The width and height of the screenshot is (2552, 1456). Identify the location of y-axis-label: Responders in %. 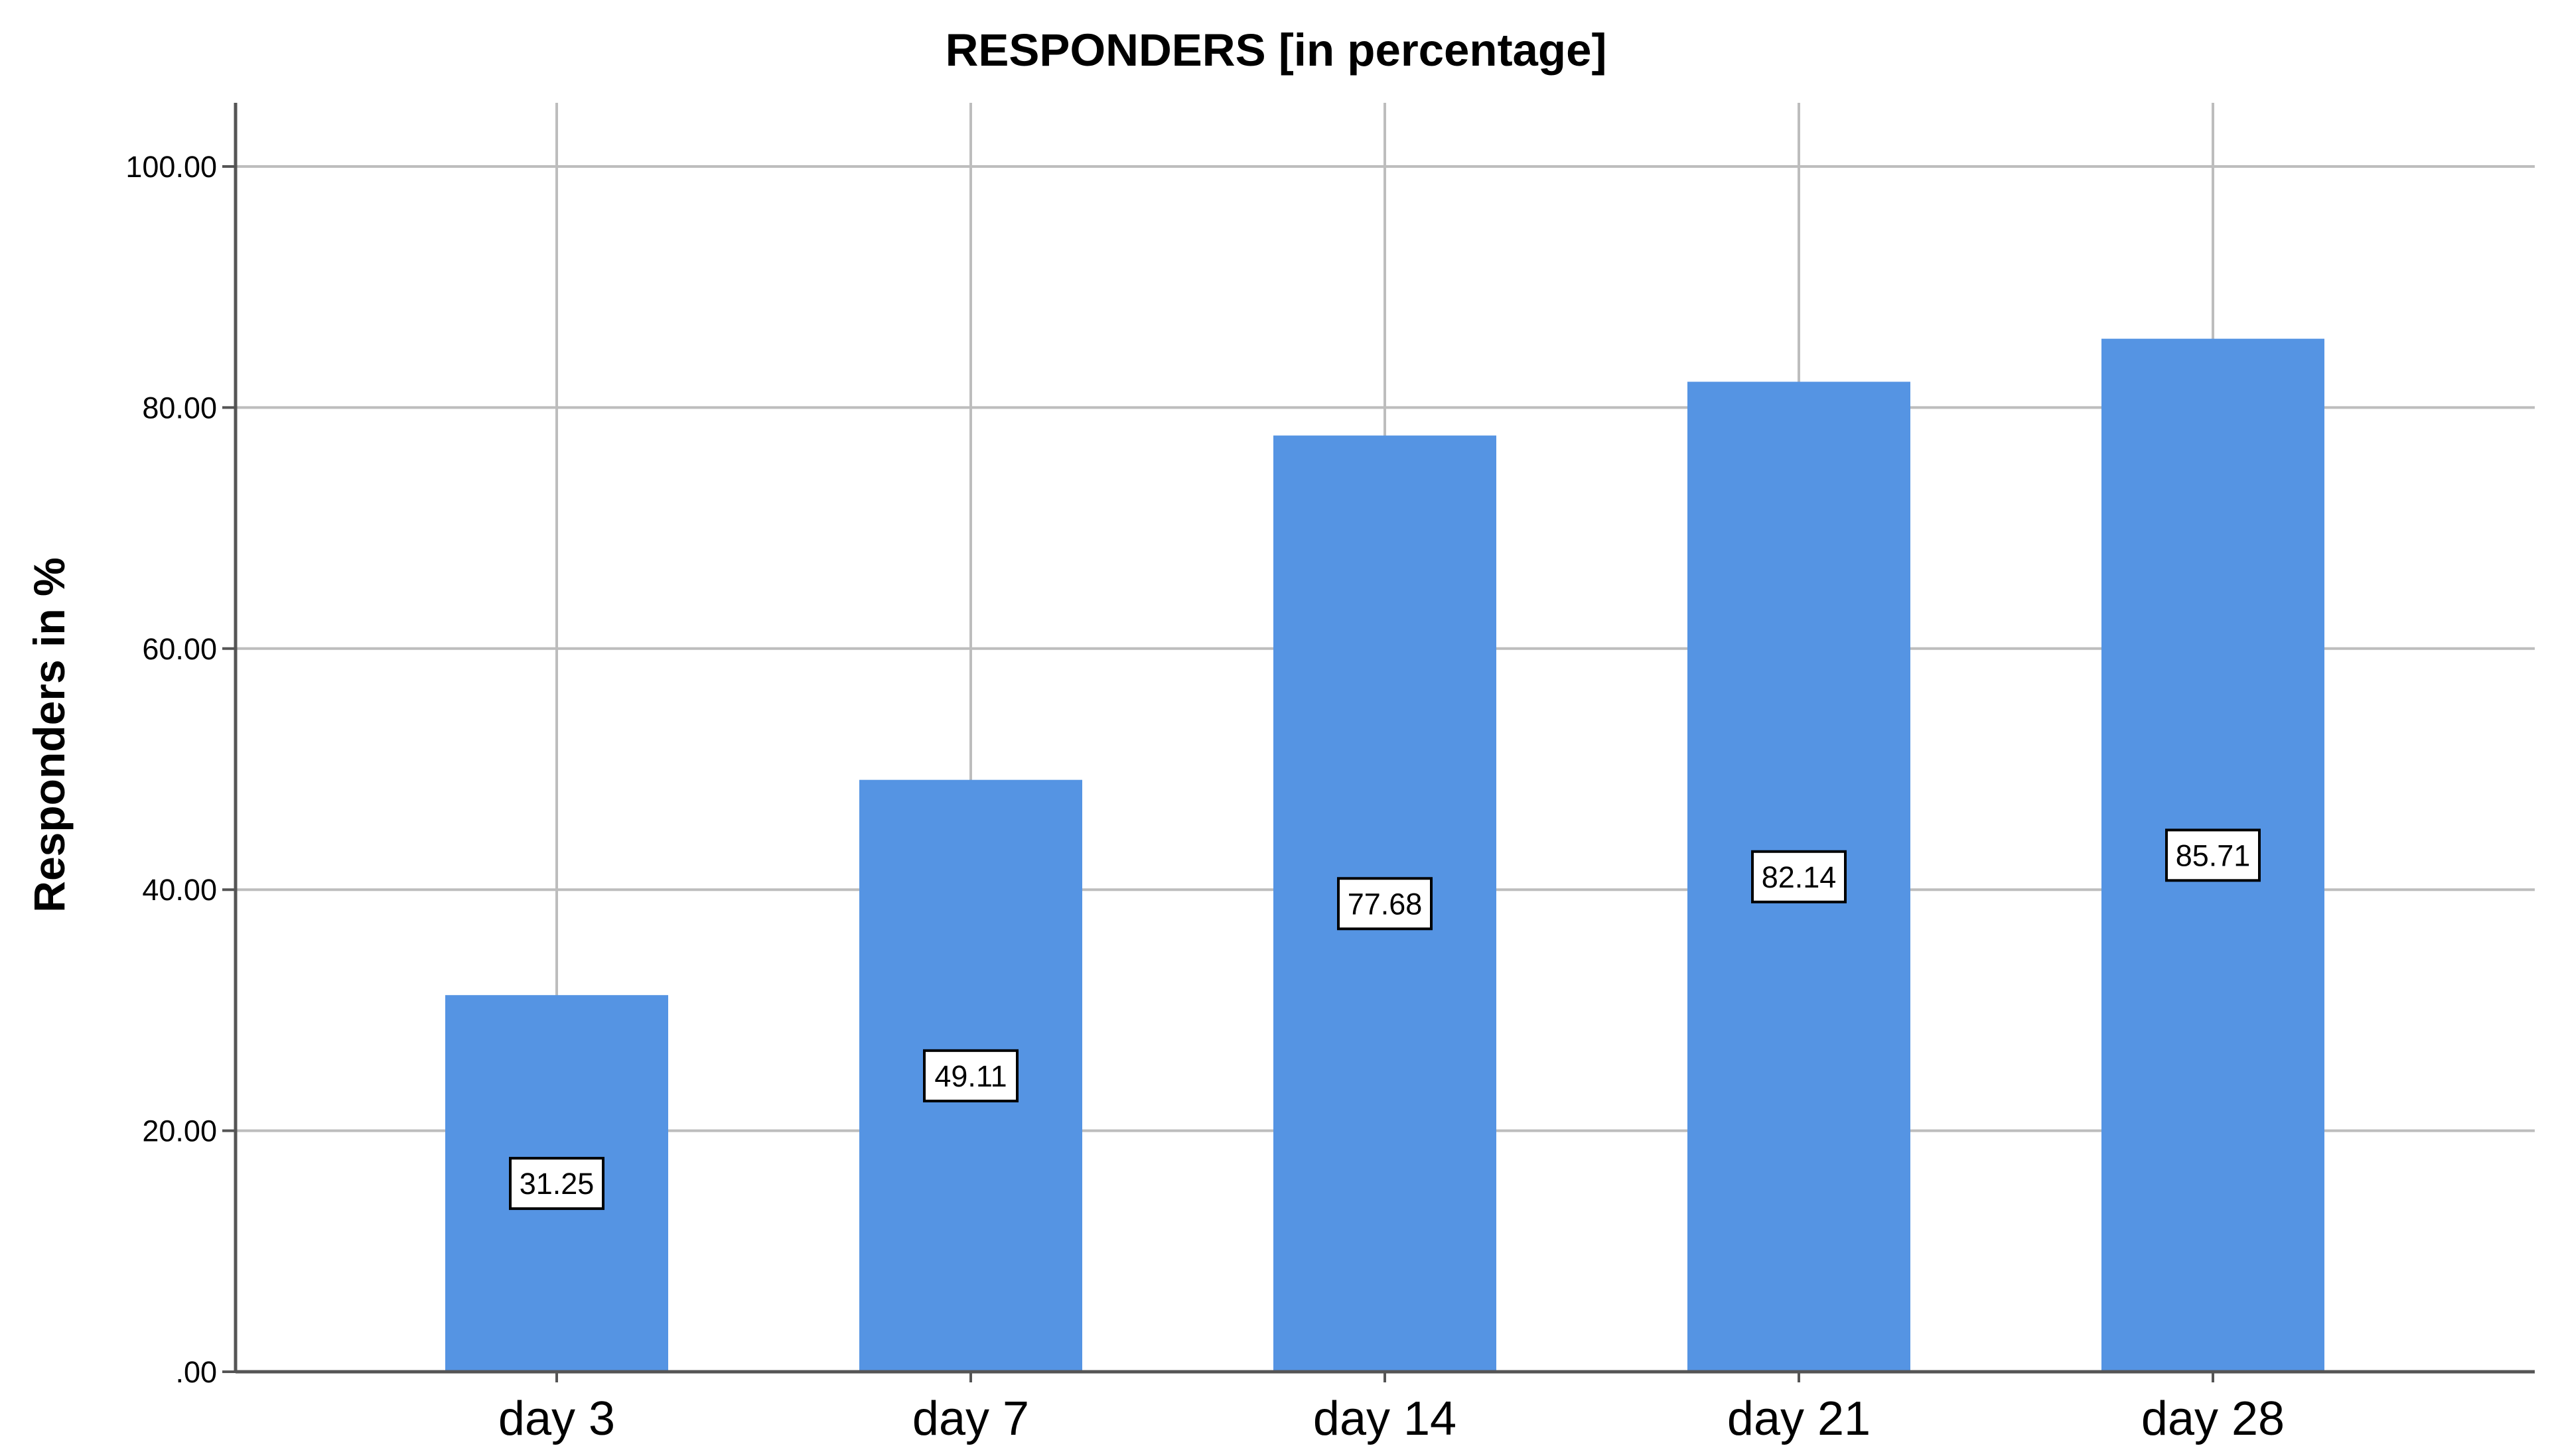
(49, 734).